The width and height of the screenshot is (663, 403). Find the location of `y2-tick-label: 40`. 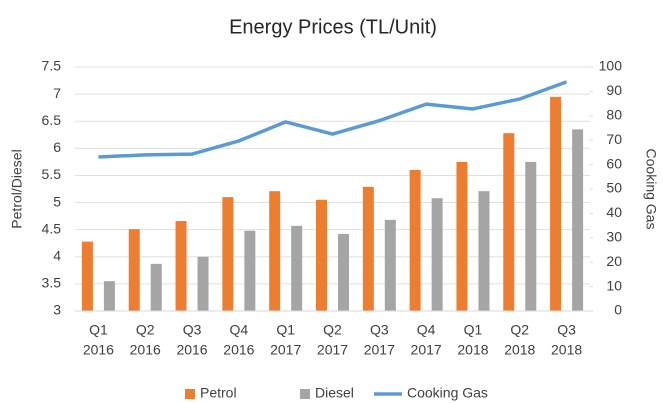

y2-tick-label: 40 is located at coordinates (614, 212).